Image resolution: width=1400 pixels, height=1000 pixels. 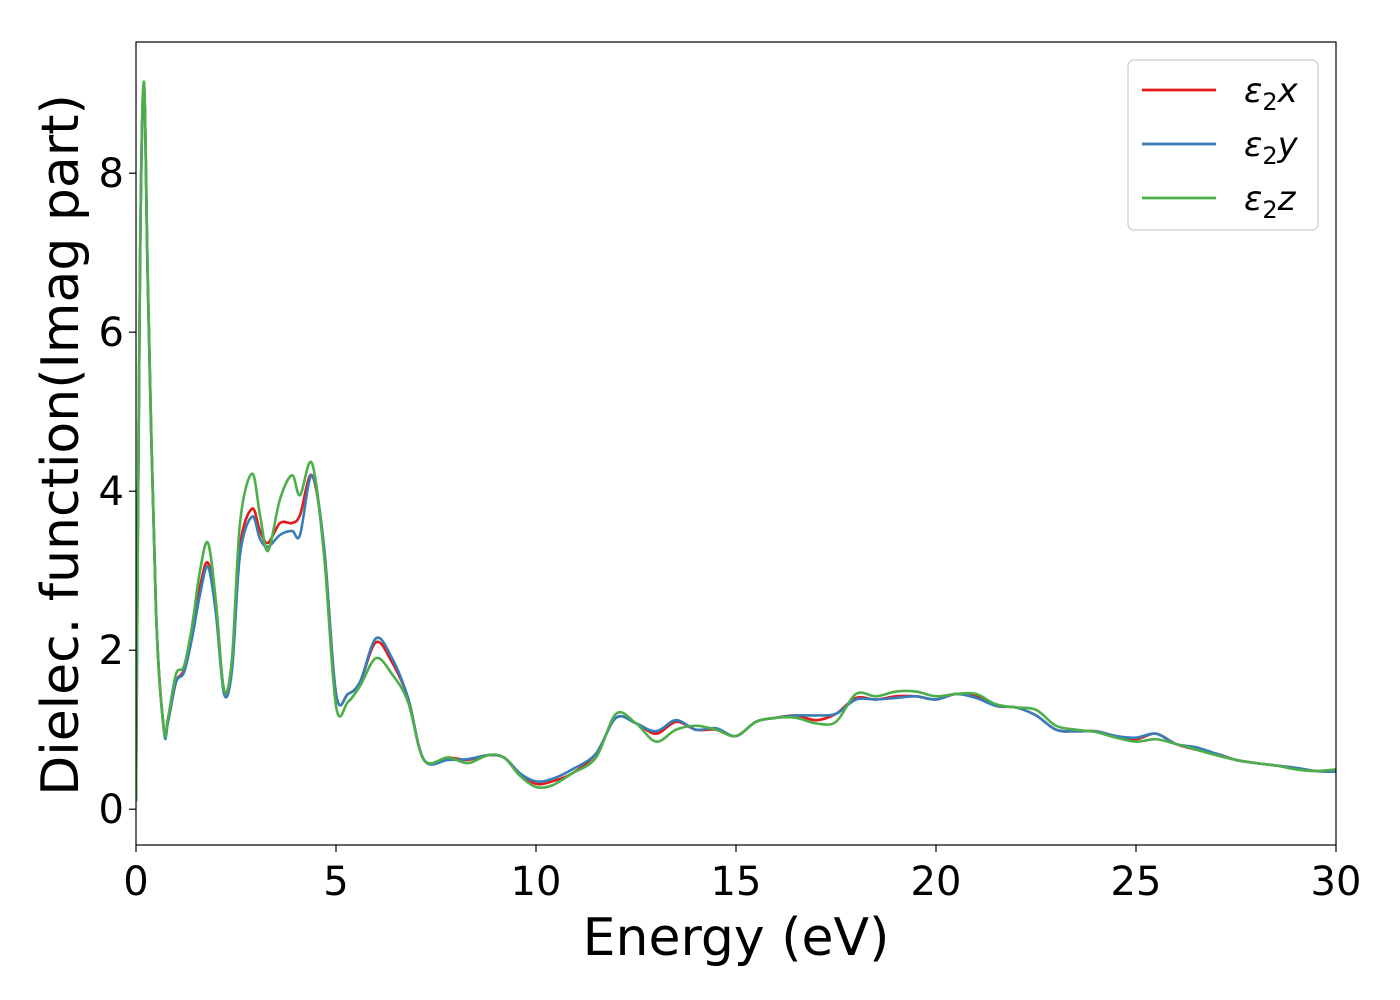 What do you see at coordinates (1336, 882) in the screenshot?
I see `x-tick-label: 30` at bounding box center [1336, 882].